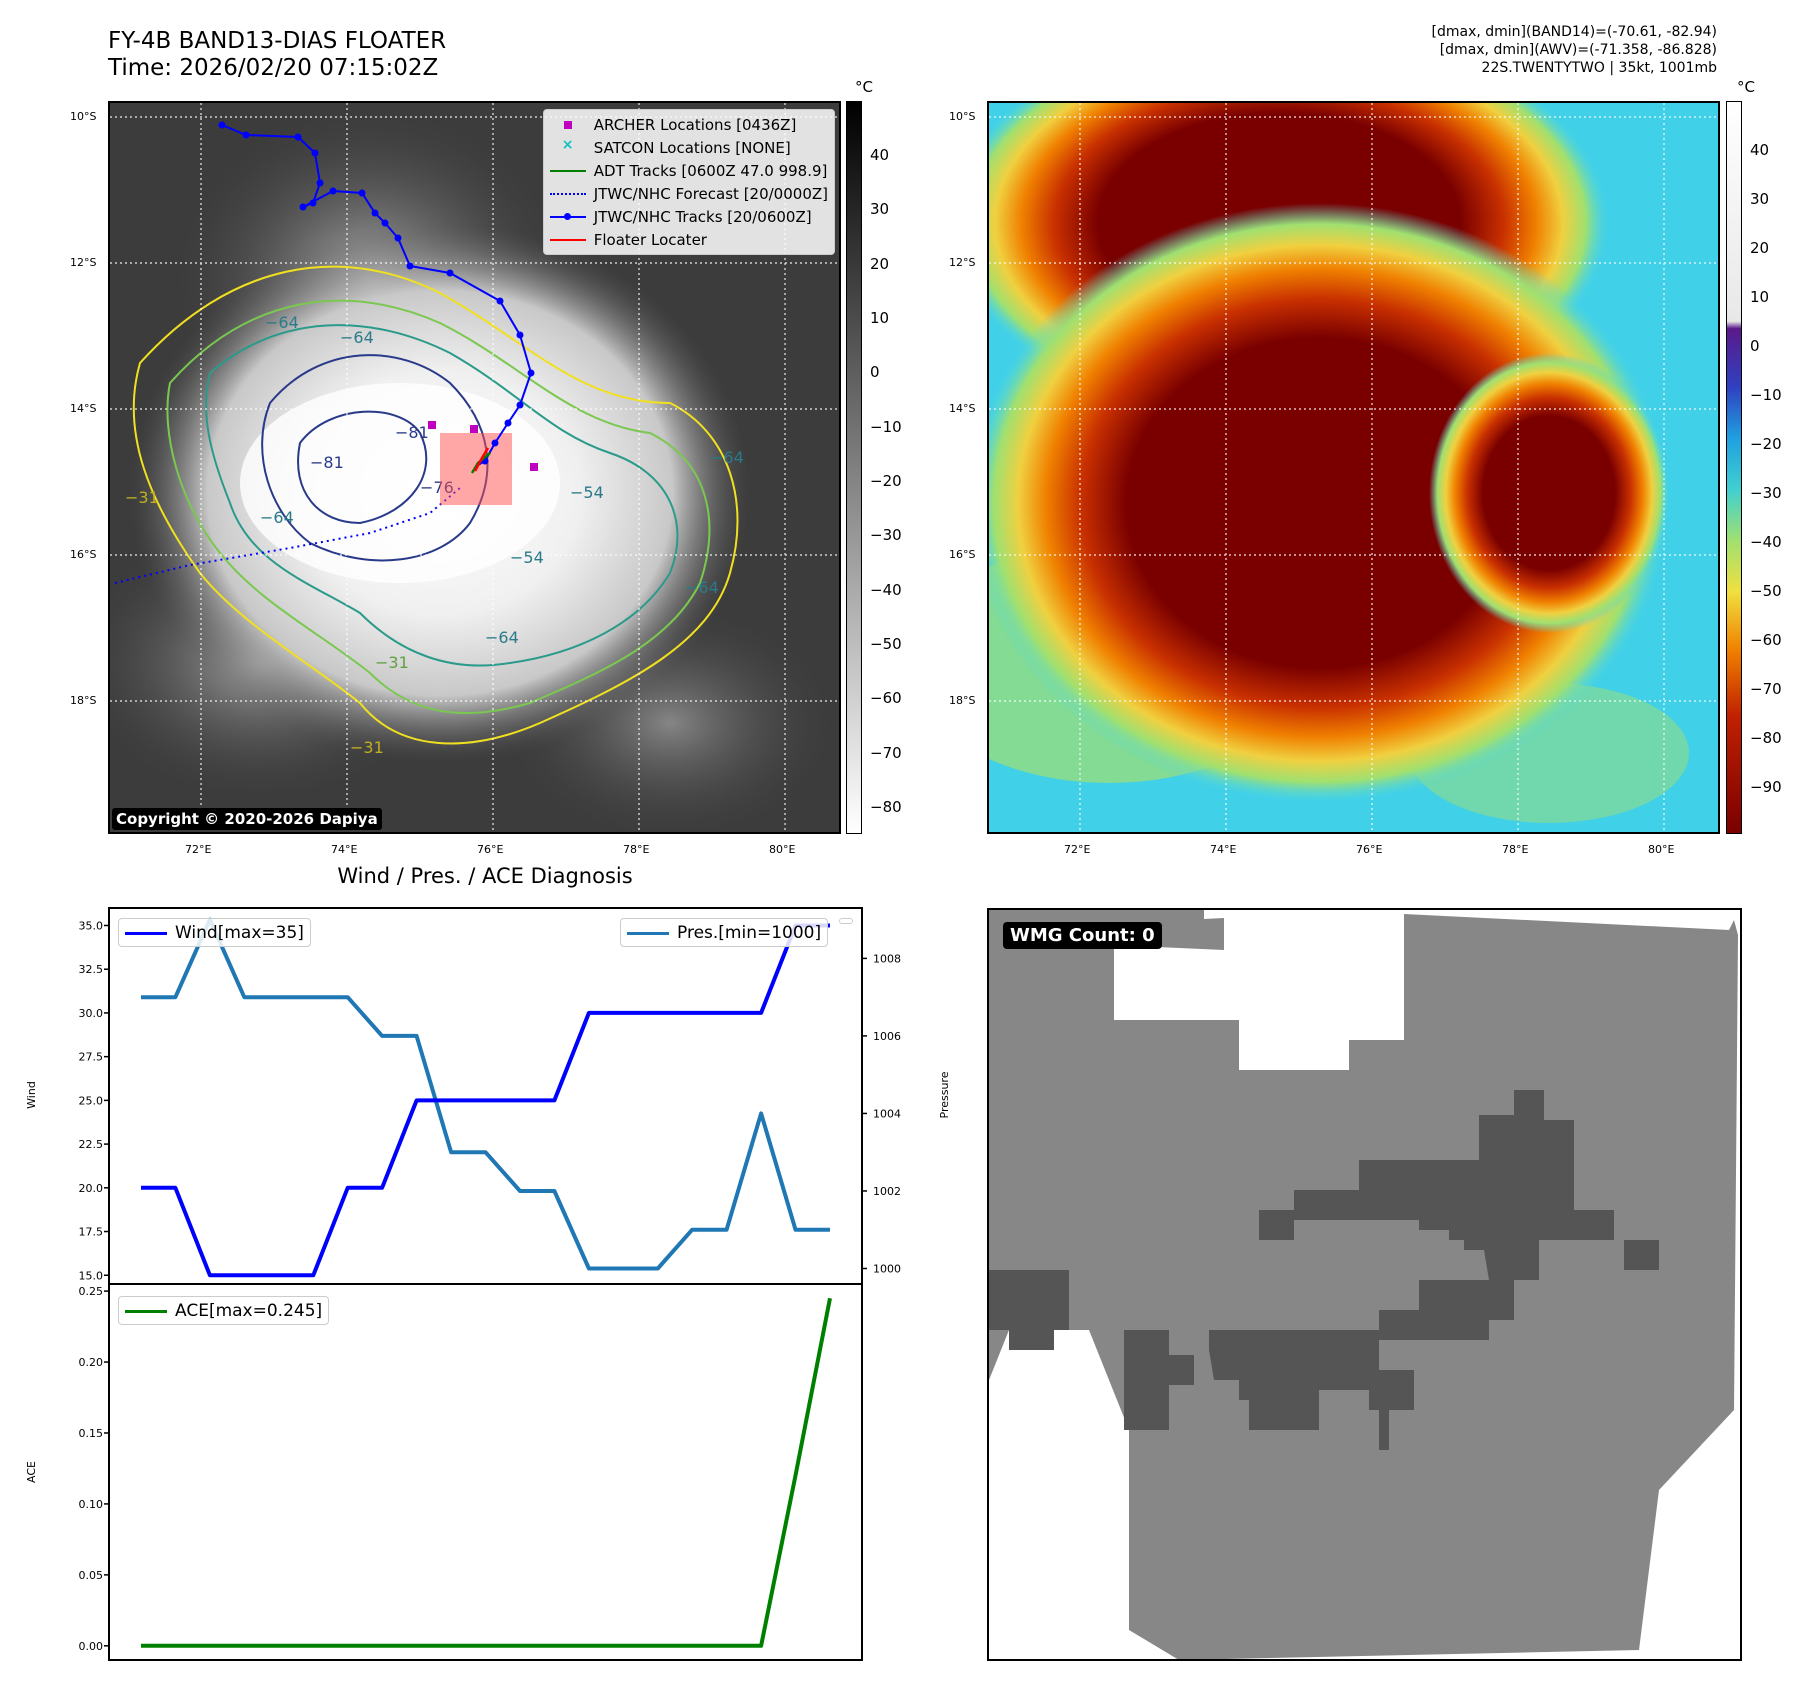 This screenshot has width=1801, height=1690. Describe the element at coordinates (1766, 787) in the screenshot. I see `colorbar-tick: −90` at that location.